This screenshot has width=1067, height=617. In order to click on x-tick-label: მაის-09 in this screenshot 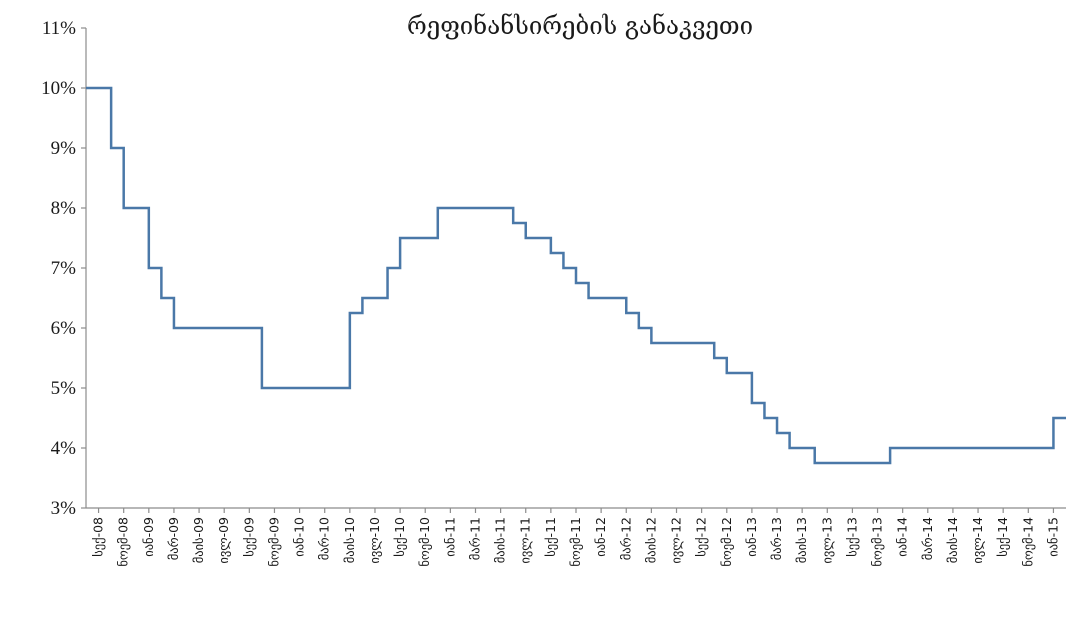, I will do `click(198, 540)`.